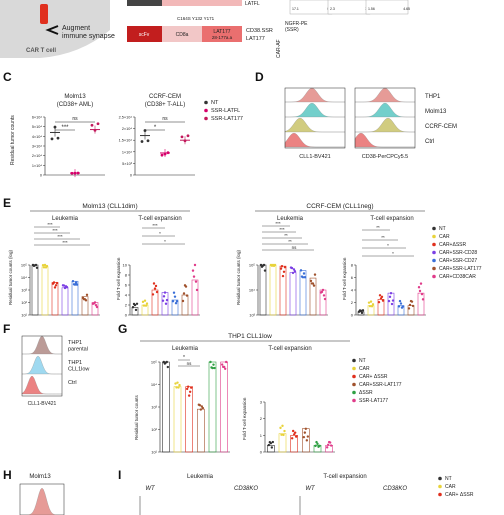 This screenshot has height=515, width=504. What do you see at coordinates (144, 34) in the screenshot?
I see `scfv-box` at bounding box center [144, 34].